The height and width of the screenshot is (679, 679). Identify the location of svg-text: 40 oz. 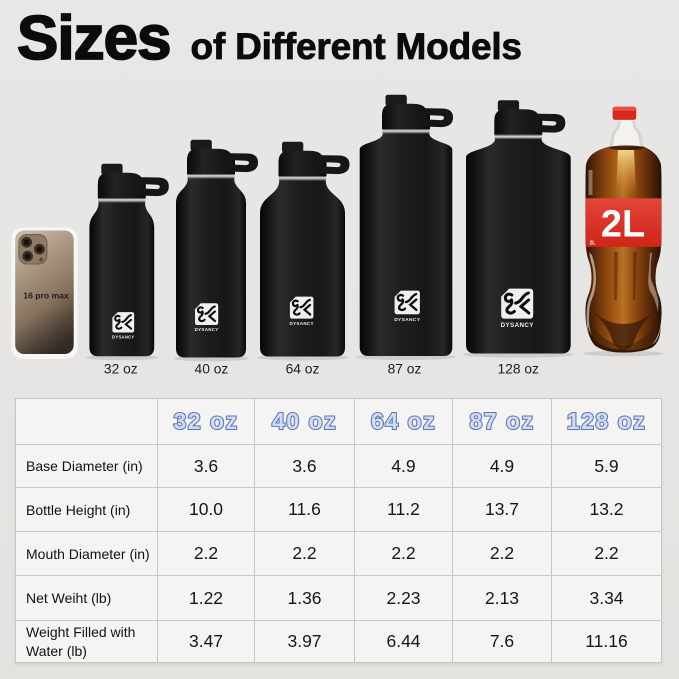
(212, 369).